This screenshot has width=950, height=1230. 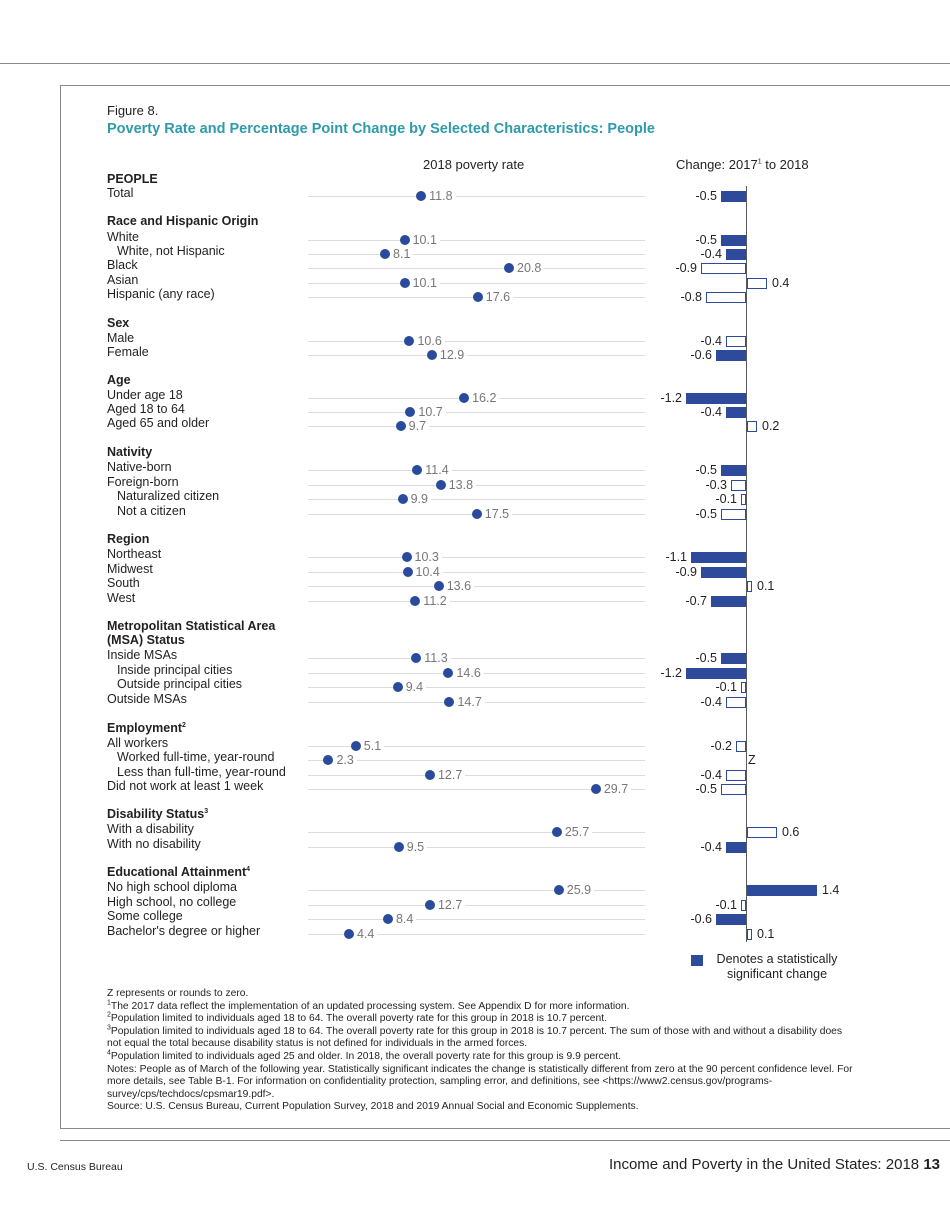 I want to click on change-value: 1.4, so click(x=831, y=890).